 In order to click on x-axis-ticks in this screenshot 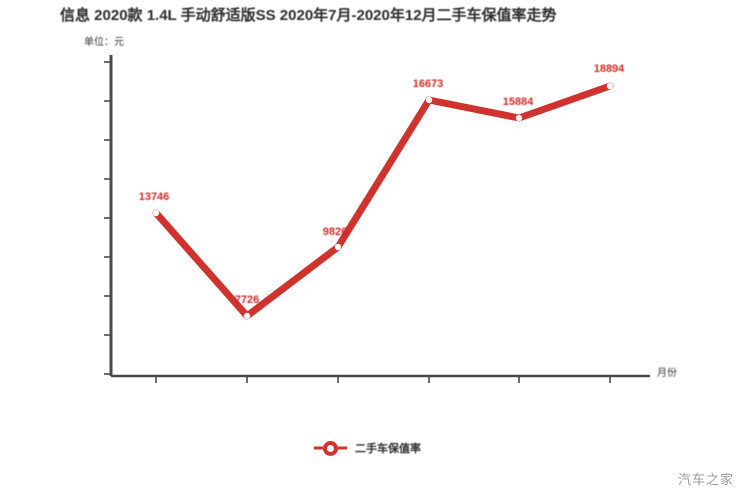, I will do `click(383, 379)`.